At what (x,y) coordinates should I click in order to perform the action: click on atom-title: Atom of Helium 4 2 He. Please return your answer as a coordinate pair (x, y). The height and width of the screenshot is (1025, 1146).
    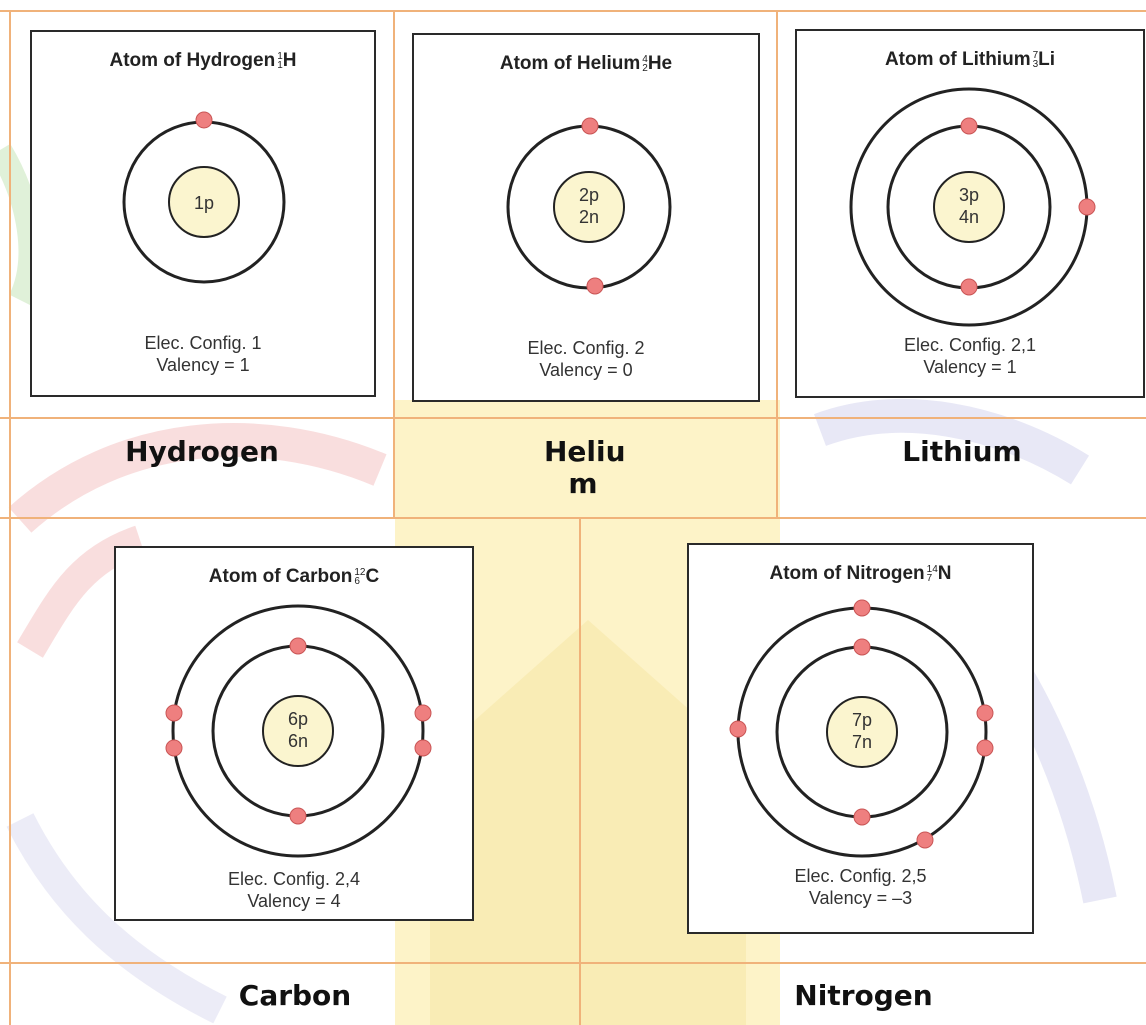
    Looking at the image, I should click on (586, 64).